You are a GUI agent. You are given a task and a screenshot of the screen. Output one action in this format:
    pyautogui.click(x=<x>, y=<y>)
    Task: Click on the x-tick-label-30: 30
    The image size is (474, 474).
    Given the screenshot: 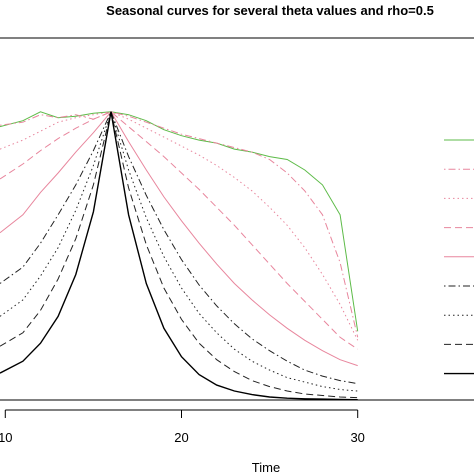 What is the action you would take?
    pyautogui.click(x=357, y=437)
    